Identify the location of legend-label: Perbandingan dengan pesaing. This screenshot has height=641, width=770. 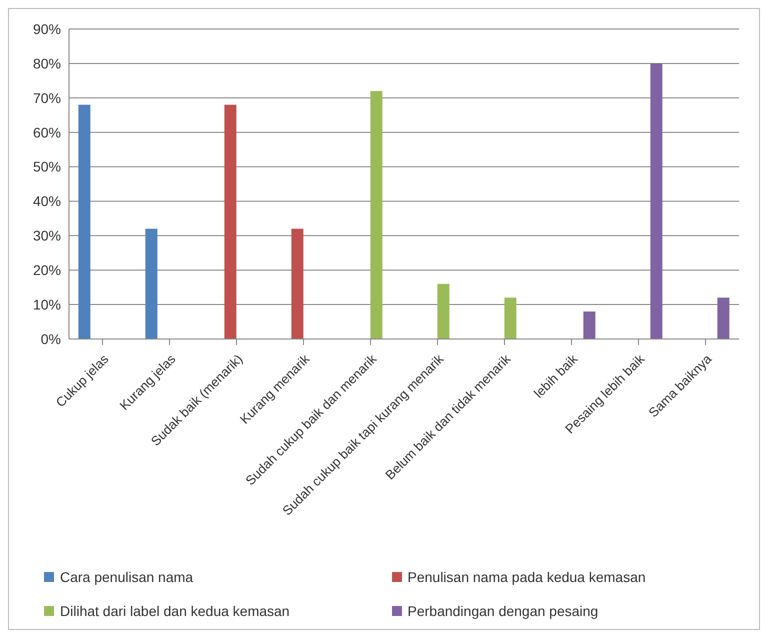
(503, 611).